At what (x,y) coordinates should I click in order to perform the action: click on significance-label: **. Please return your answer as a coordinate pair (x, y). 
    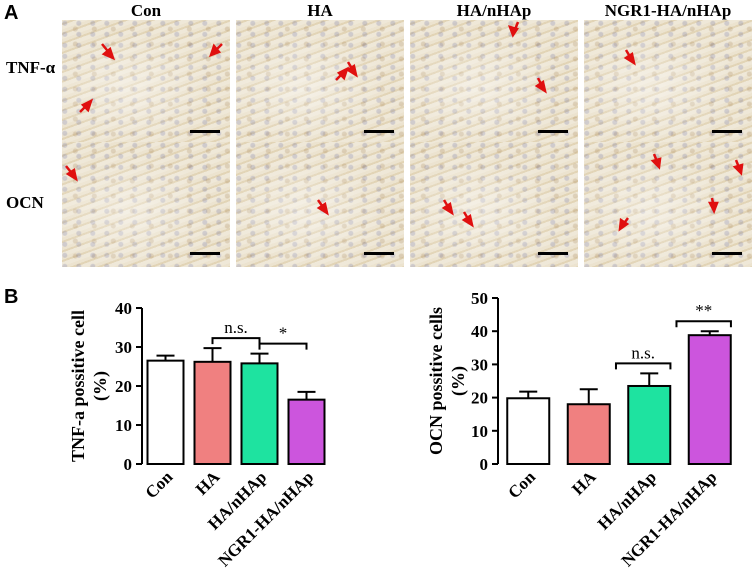
    Looking at the image, I should click on (703, 310).